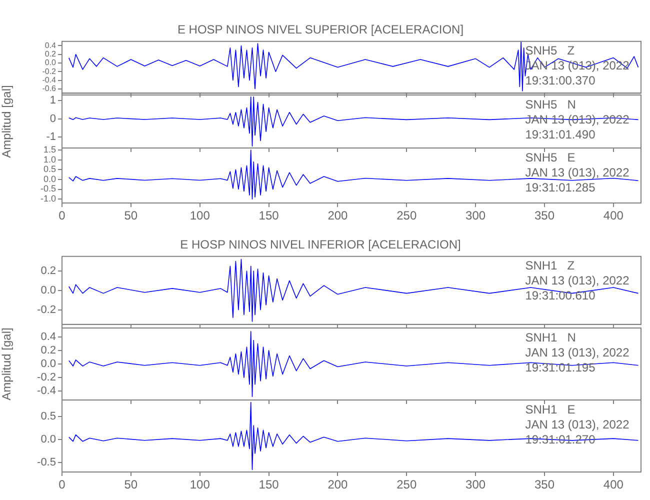  Describe the element at coordinates (560, 367) in the screenshot. I see `annotation: 19:31:01.195` at that location.